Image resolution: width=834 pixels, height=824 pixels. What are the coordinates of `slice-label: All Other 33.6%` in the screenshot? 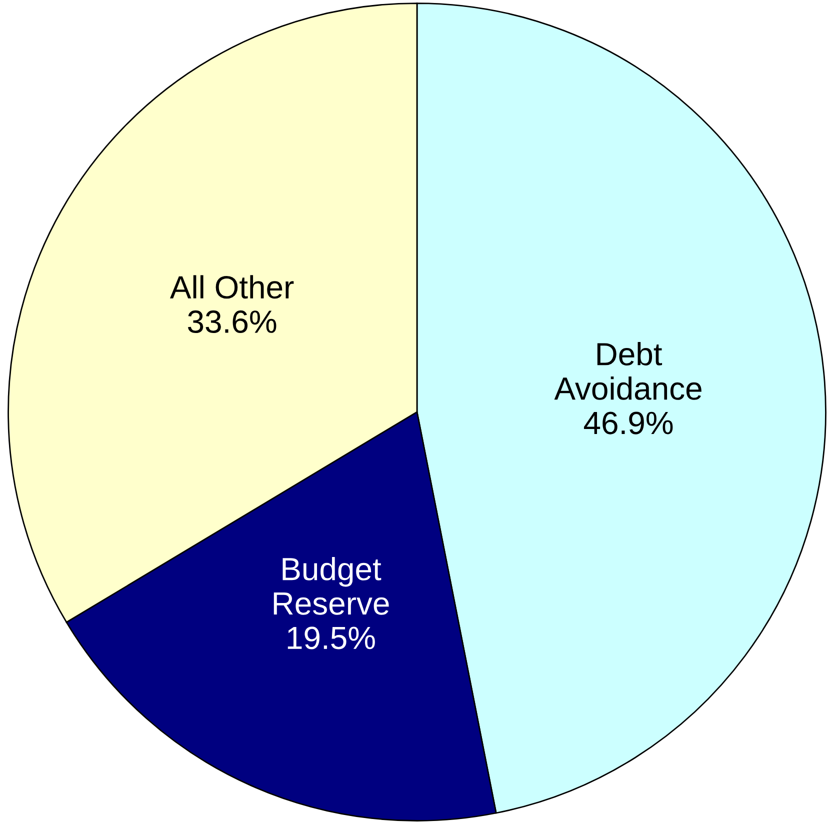 It's located at (232, 304).